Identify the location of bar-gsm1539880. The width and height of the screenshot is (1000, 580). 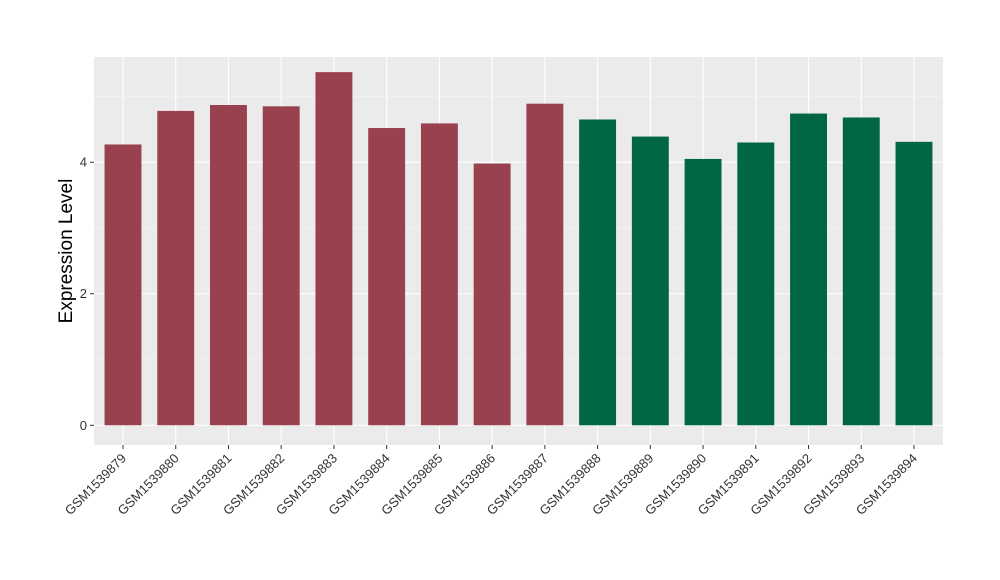
(176, 268).